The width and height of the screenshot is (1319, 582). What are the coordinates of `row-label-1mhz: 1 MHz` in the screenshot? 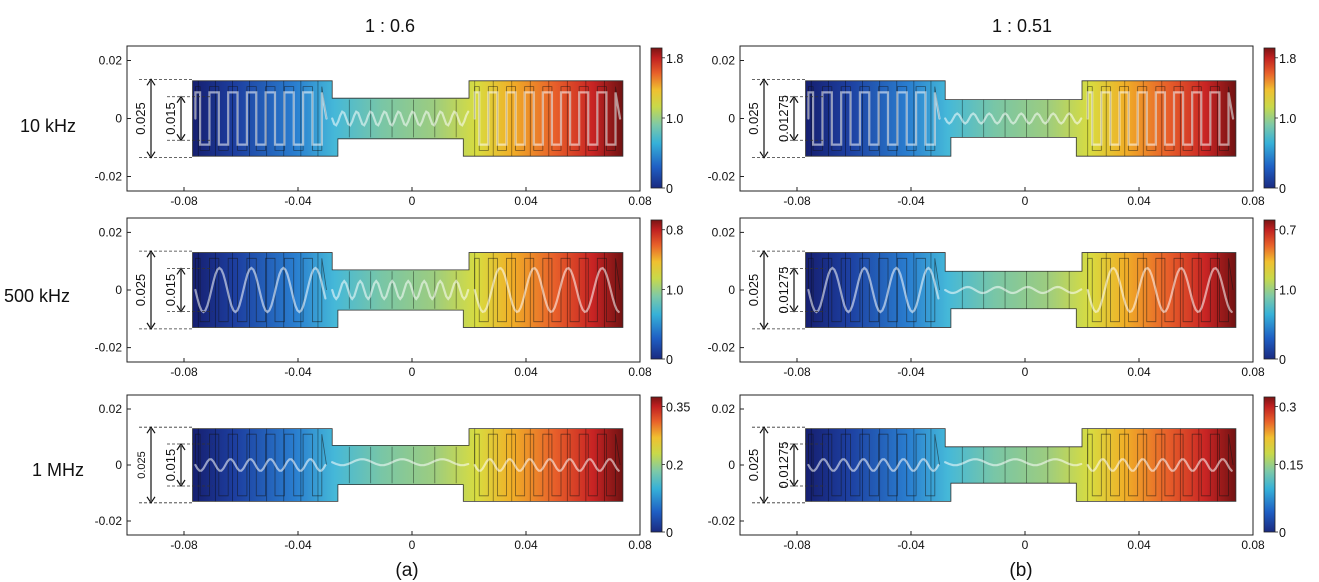 It's located at (58, 470).